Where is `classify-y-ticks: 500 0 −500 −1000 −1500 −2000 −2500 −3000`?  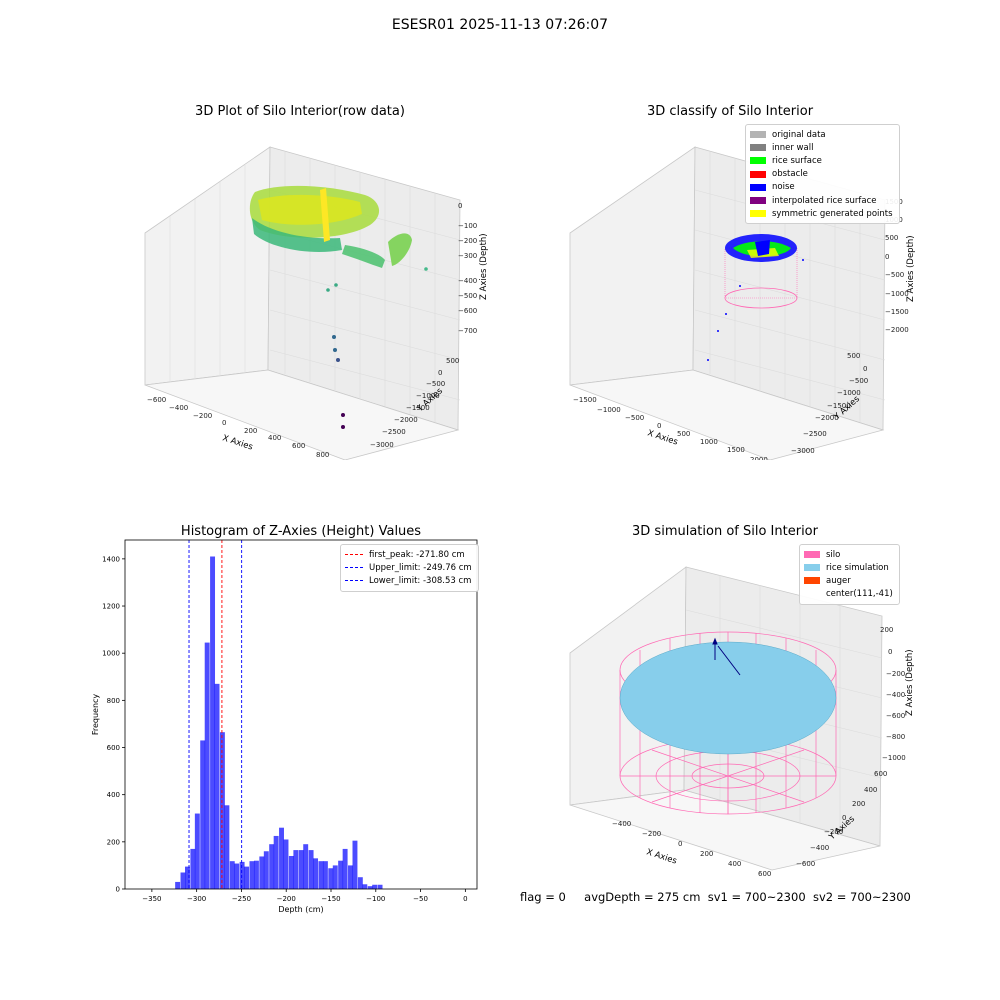
classify-y-ticks: 500 0 −500 −1000 −1500 −2000 −2500 −3000 is located at coordinates (829, 403).